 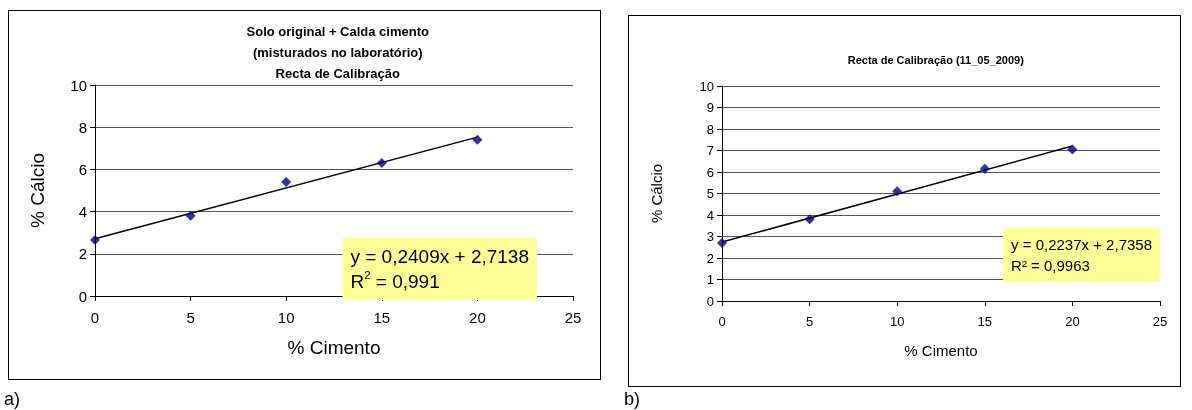 What do you see at coordinates (710, 107) in the screenshot?
I see `y-tick-label: 9` at bounding box center [710, 107].